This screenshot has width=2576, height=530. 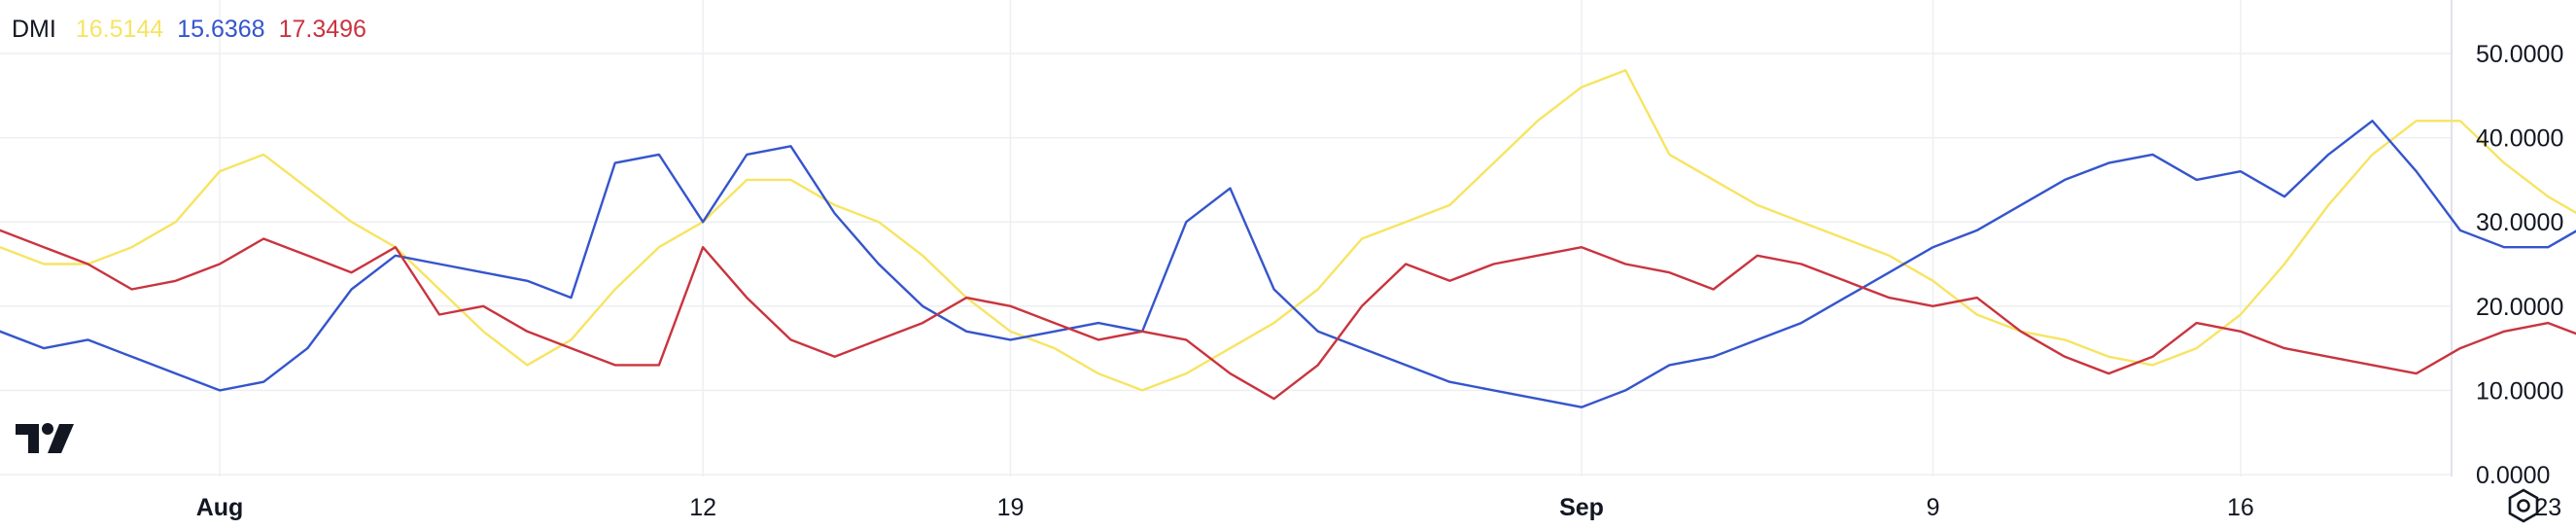 What do you see at coordinates (48, 438) in the screenshot?
I see `tradingview-logo-icon` at bounding box center [48, 438].